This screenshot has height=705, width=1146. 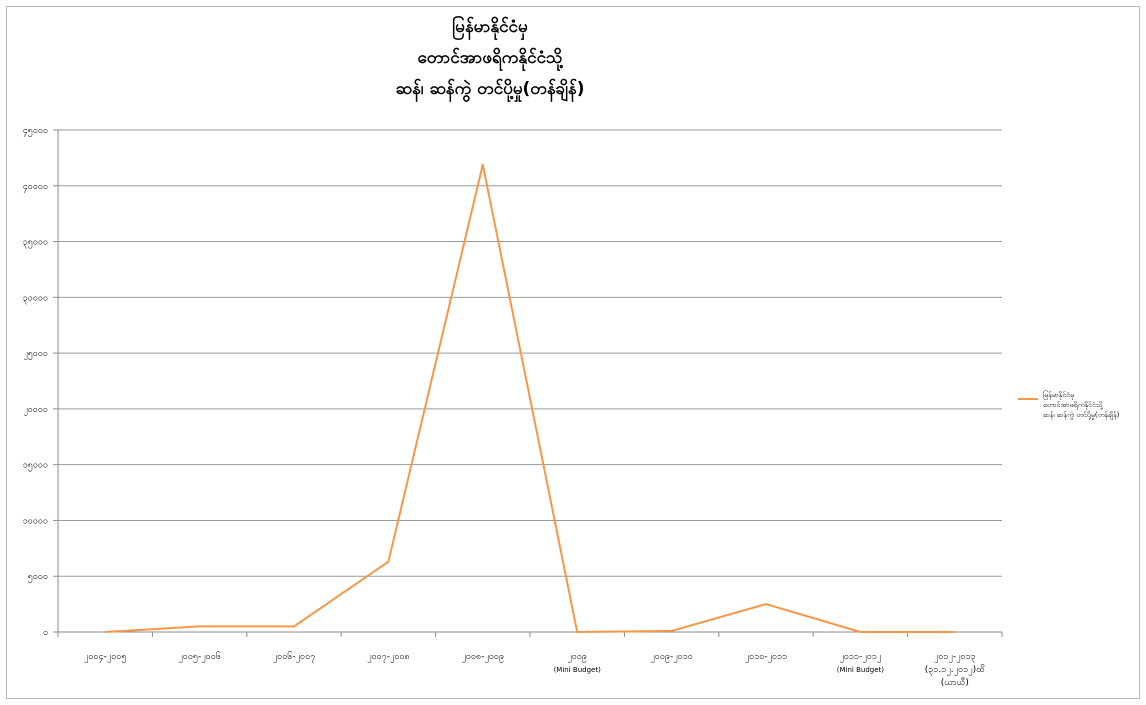 What do you see at coordinates (671, 657) in the screenshot?
I see `x-tick-label: ၂၀၀၉-၂၀၁၀` at bounding box center [671, 657].